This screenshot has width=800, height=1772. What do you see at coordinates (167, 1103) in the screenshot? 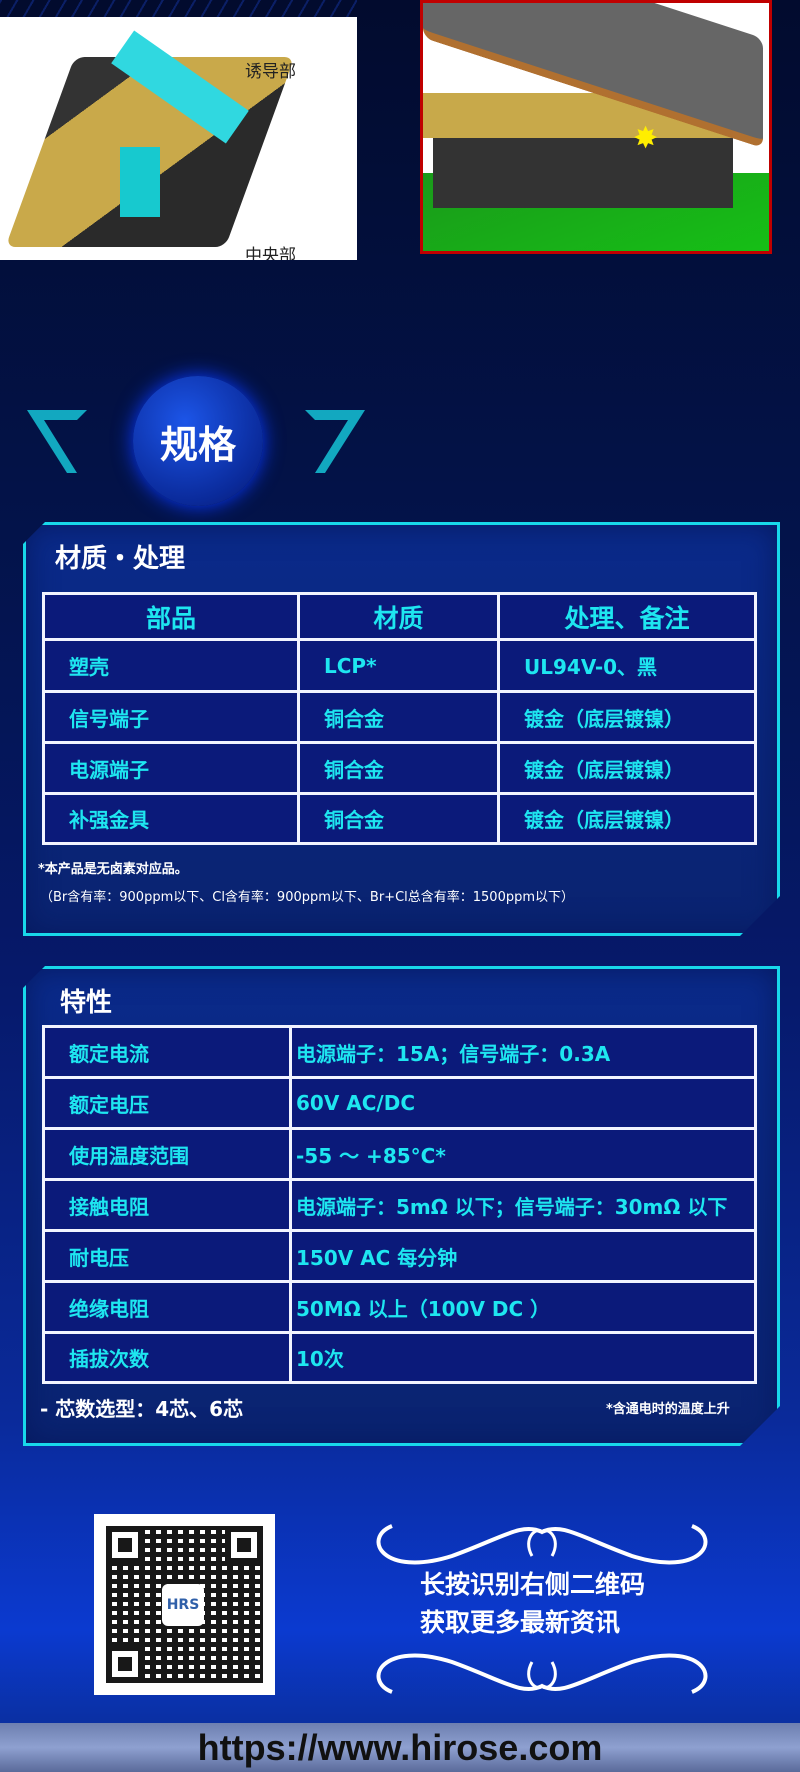
I see `cell: 额定电压` at bounding box center [167, 1103].